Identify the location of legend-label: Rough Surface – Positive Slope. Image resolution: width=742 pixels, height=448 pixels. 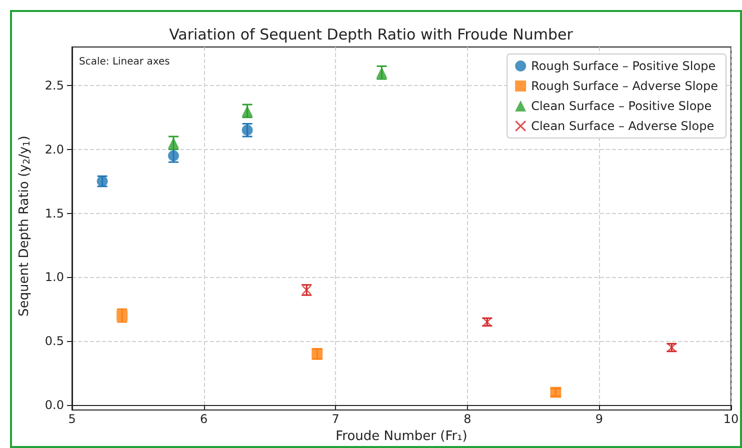
(623, 66).